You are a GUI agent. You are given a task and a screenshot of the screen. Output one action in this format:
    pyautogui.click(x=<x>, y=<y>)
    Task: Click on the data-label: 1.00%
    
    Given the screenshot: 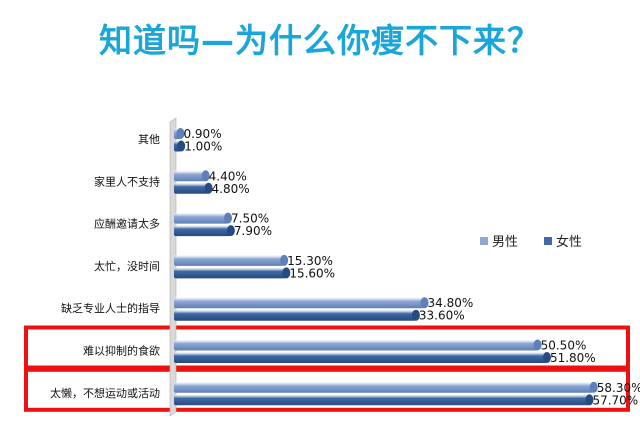 What is the action you would take?
    pyautogui.click(x=203, y=147)
    